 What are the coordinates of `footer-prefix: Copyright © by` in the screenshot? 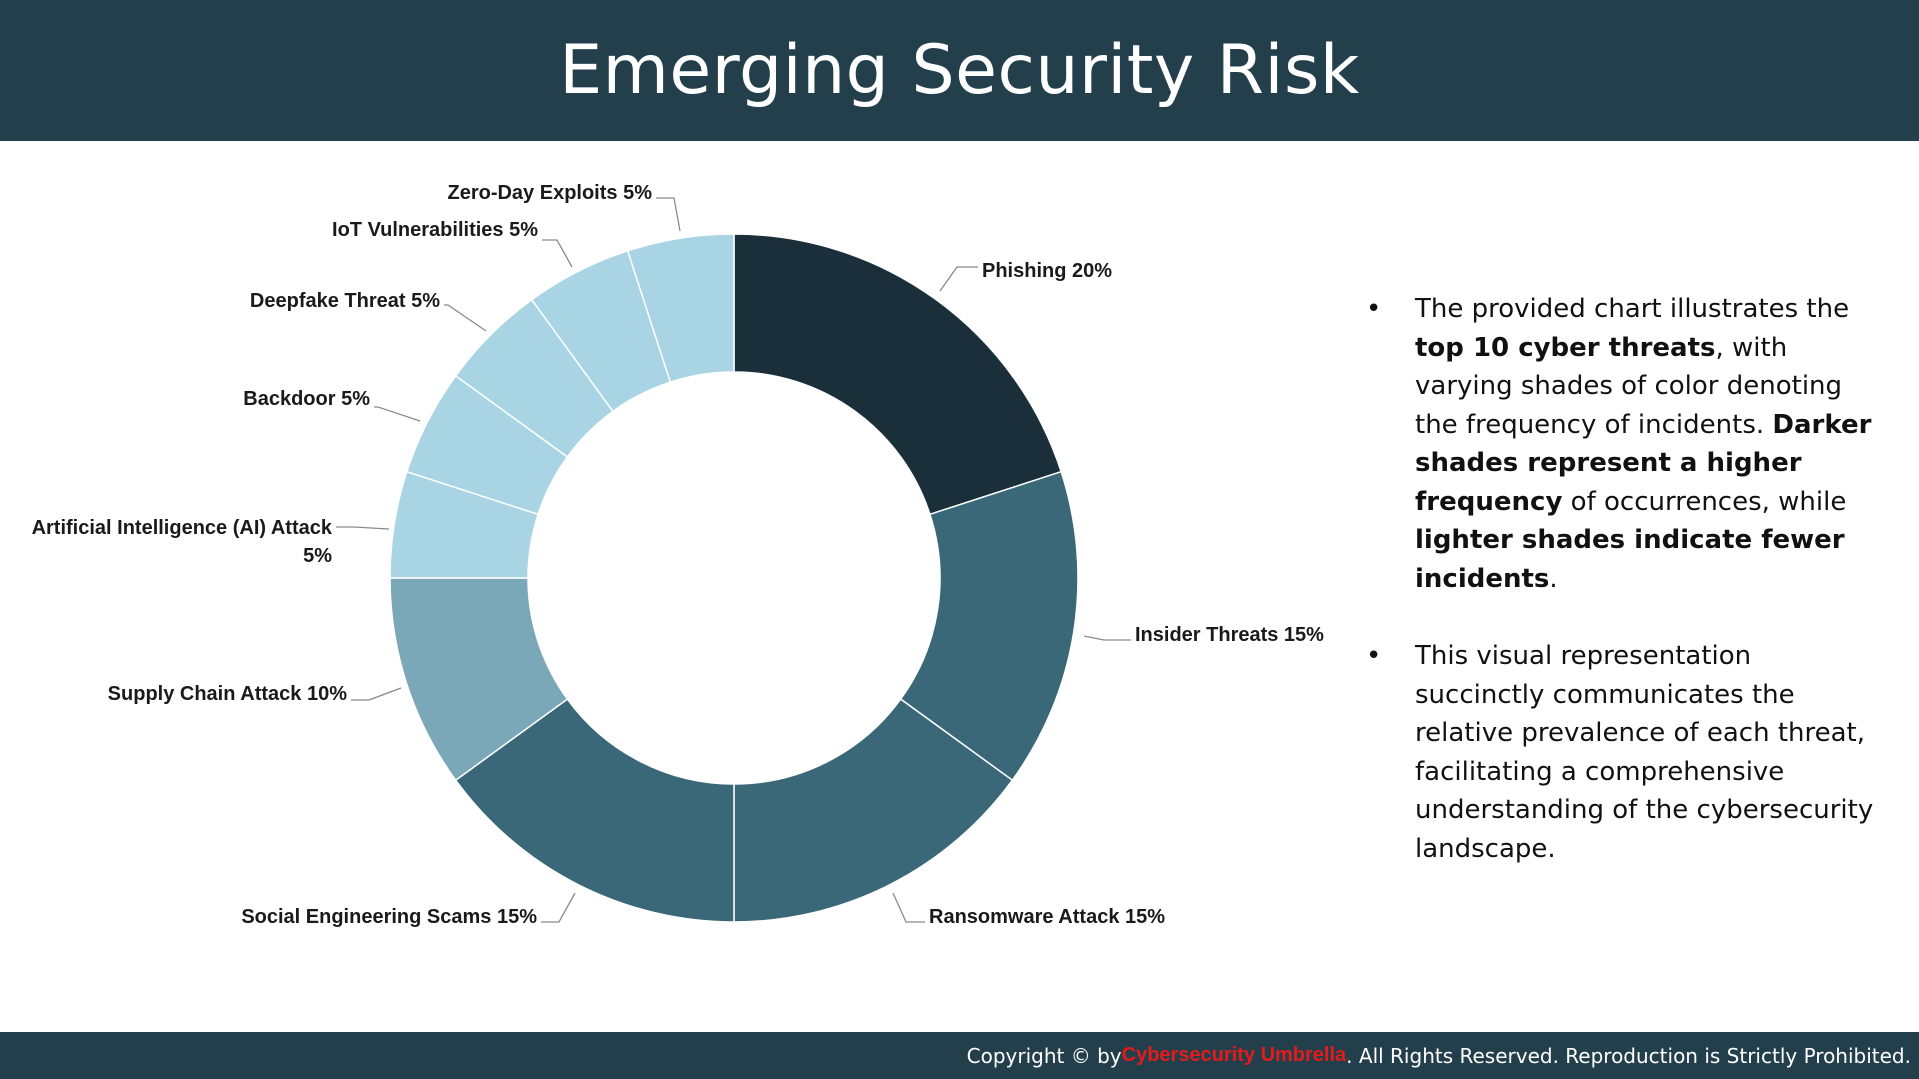 It's located at (1044, 1055).